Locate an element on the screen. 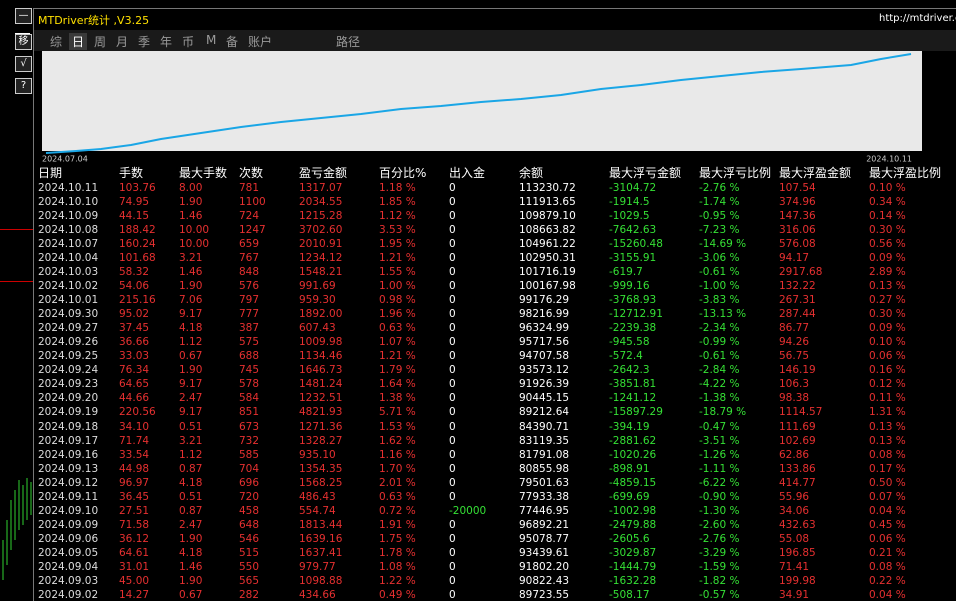 This screenshot has height=601, width=956. table-cell: 1.90 is located at coordinates (190, 202).